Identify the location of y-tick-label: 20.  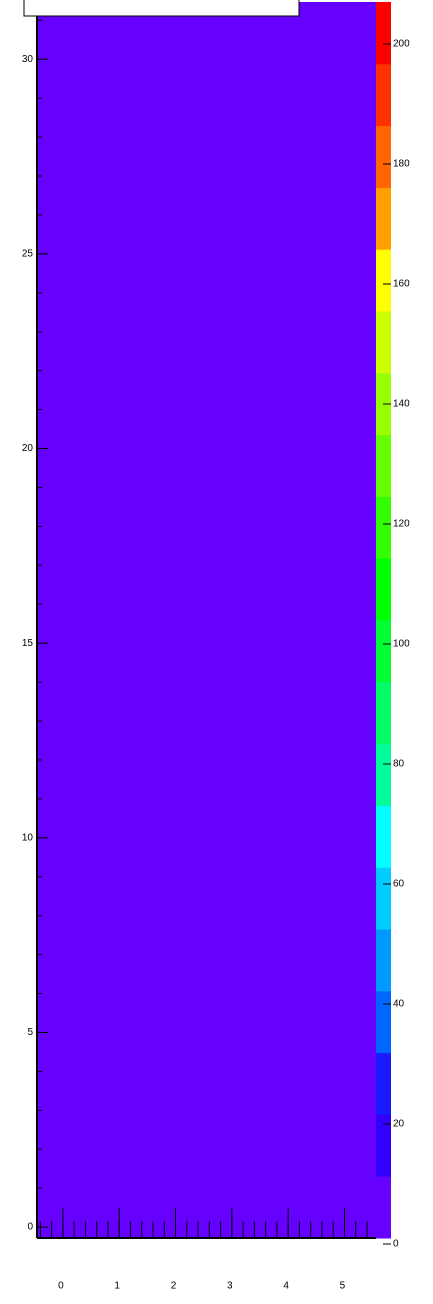
(28, 448).